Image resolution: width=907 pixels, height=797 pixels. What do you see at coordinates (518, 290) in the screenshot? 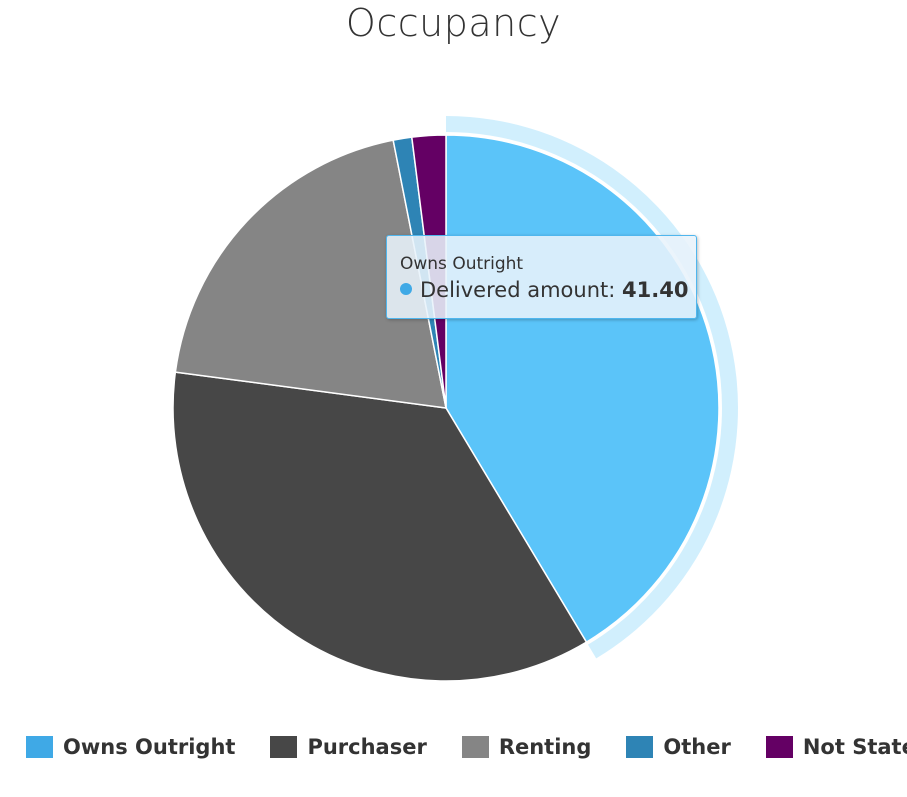
I see `tooltip-series-label: Delivered amount:` at bounding box center [518, 290].